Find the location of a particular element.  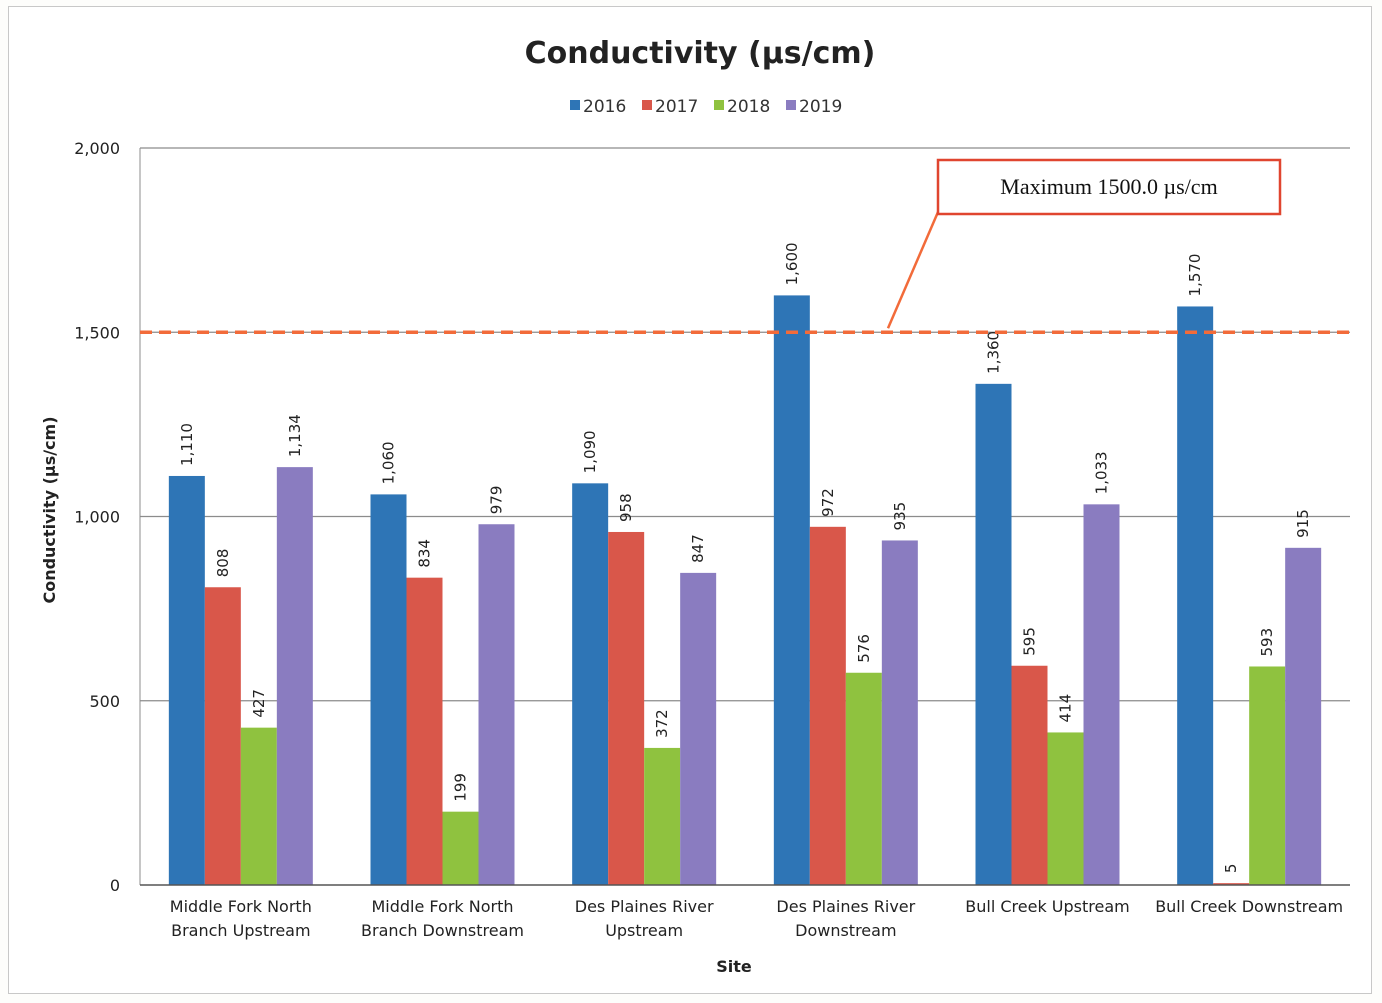

data-label-2018-5: 593 is located at coordinates (1267, 642).